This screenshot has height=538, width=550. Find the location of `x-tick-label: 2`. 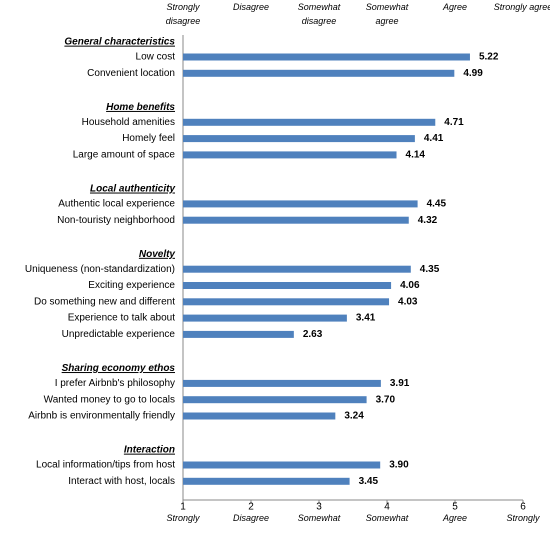

x-tick-label: 2 is located at coordinates (251, 507).